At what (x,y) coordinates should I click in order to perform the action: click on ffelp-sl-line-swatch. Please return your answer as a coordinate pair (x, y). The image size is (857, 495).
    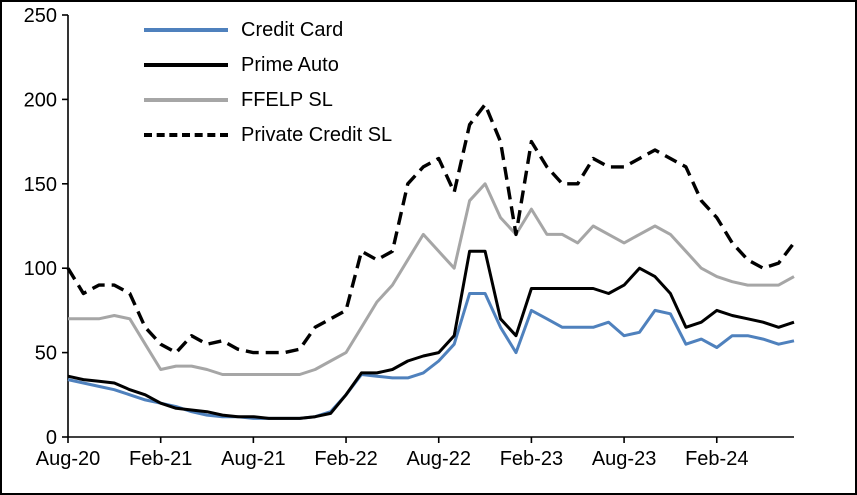
    Looking at the image, I should click on (186, 100).